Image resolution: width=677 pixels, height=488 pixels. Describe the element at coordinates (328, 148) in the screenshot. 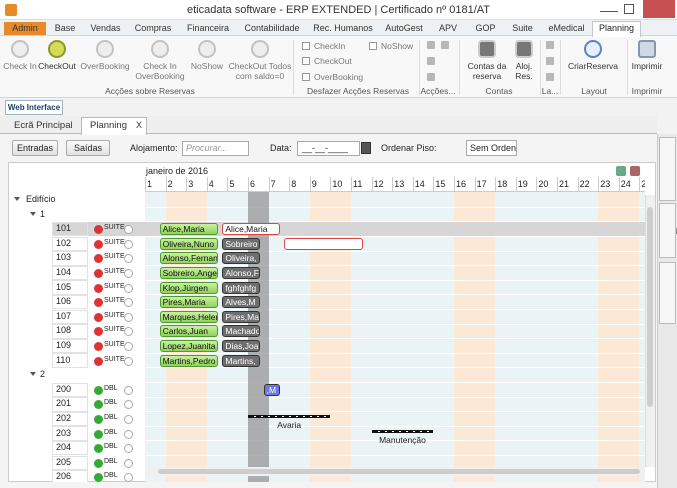

I see `date-input: __-__-____` at that location.